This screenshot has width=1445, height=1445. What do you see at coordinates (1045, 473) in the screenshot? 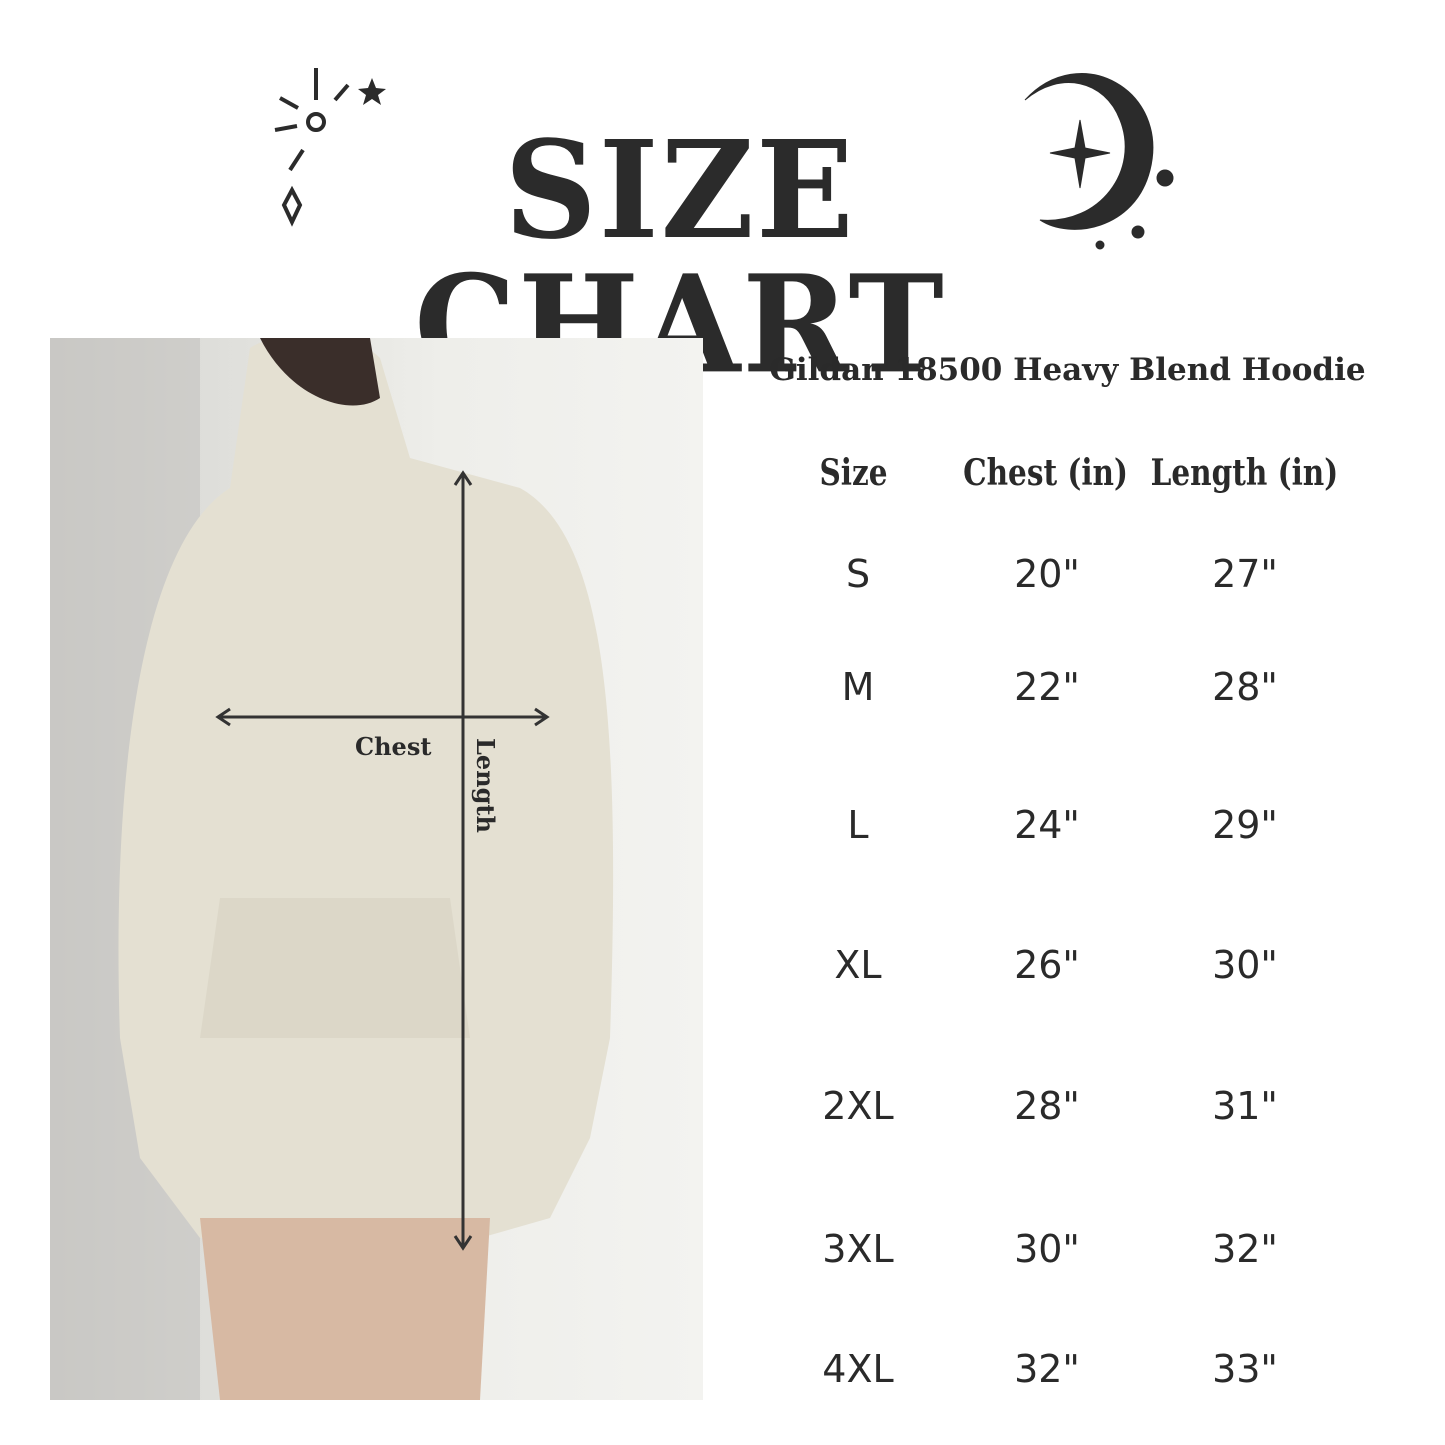
I see `column-header-chest: Chest (in)` at bounding box center [1045, 473].